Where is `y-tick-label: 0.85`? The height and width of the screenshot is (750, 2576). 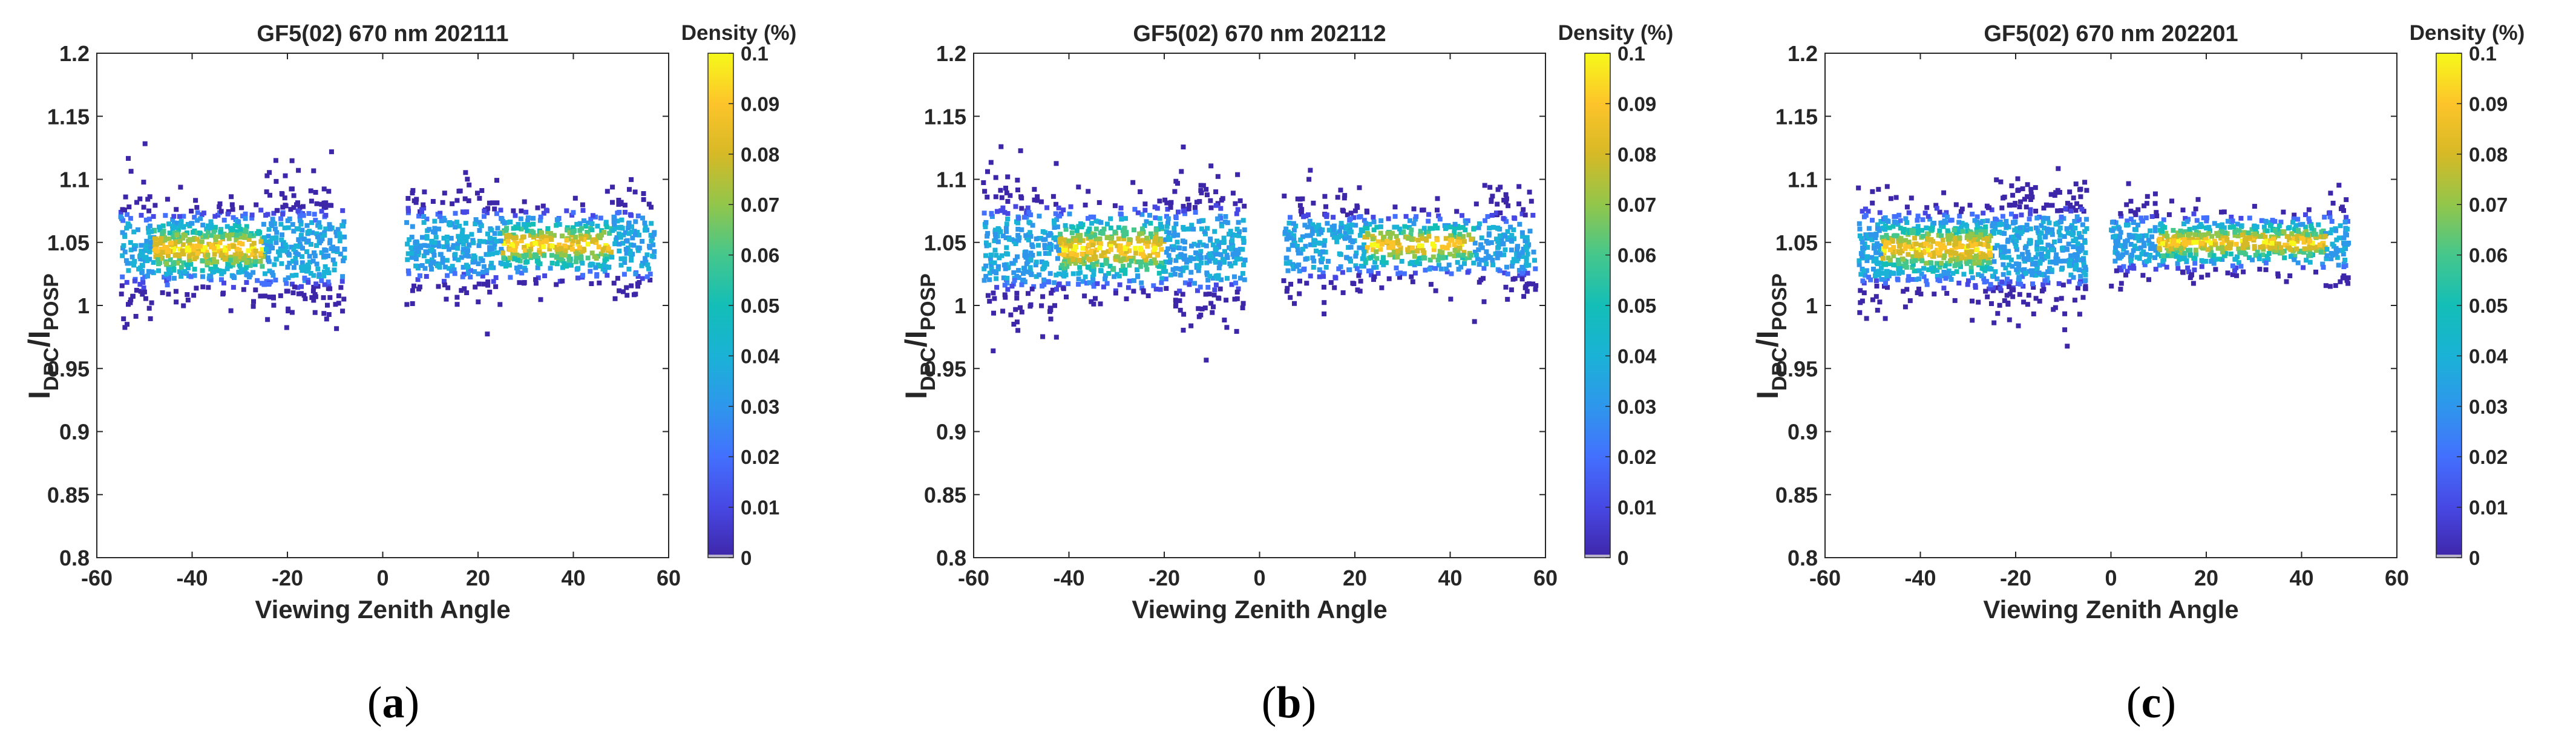
y-tick-label: 0.85 is located at coordinates (945, 495).